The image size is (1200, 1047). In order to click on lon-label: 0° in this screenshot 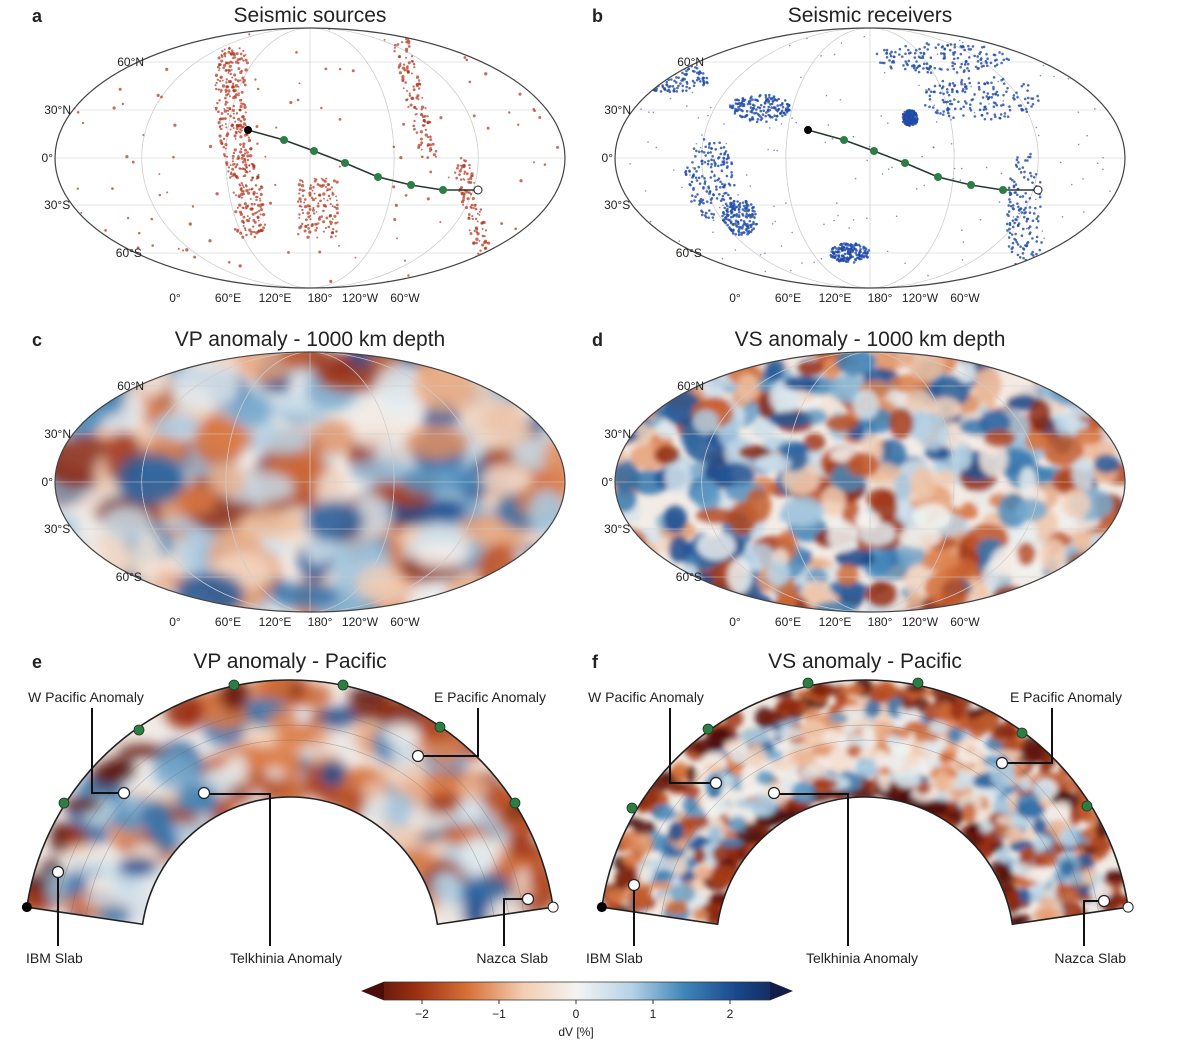, I will do `click(175, 622)`.